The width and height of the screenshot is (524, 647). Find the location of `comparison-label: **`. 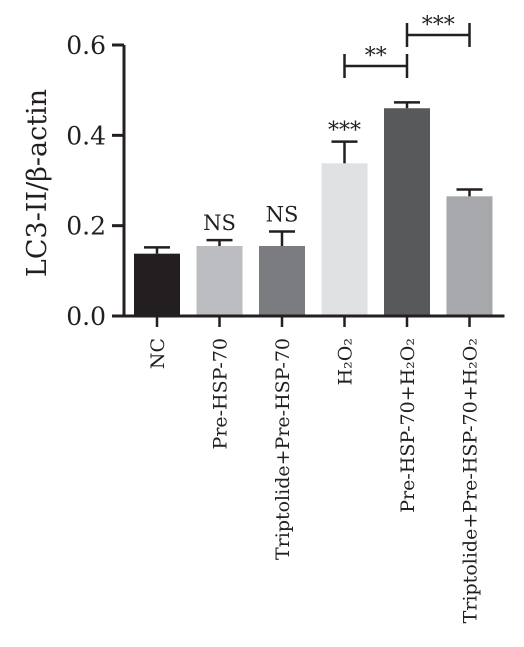

comparison-label: ** is located at coordinates (376, 56).